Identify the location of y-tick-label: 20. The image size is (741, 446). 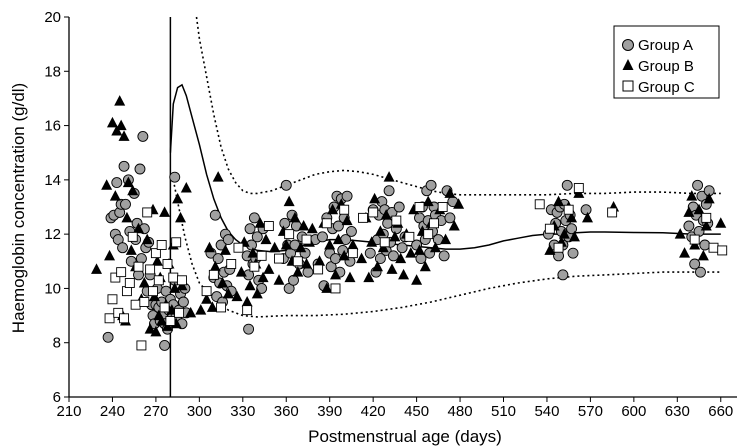
(52, 17).